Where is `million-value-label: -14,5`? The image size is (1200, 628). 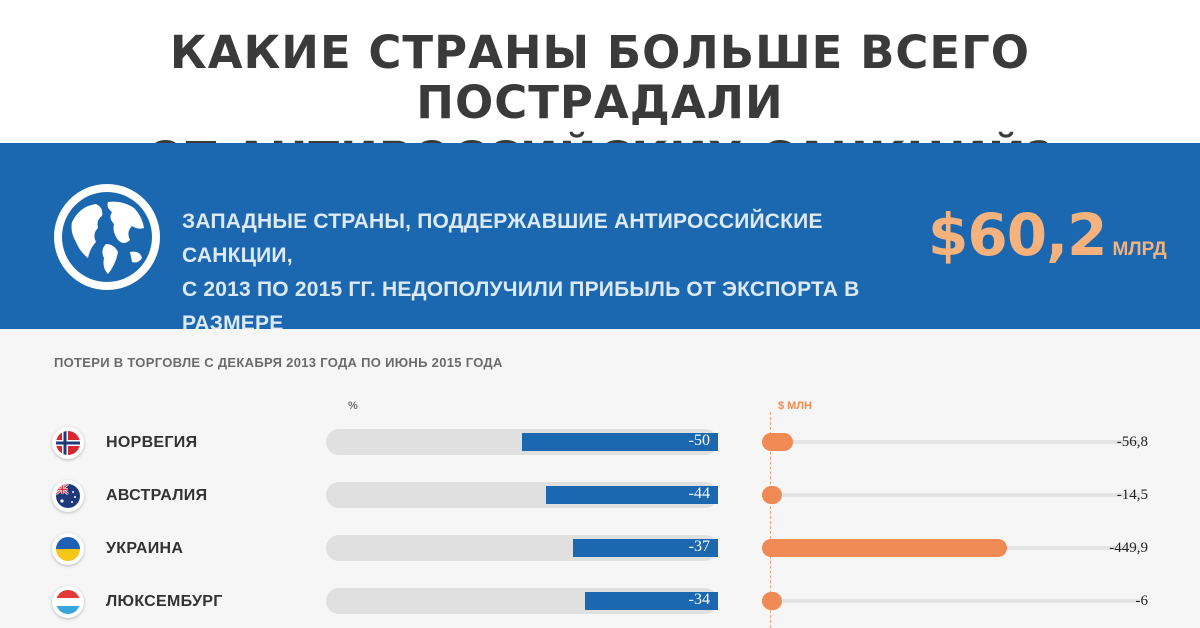 million-value-label: -14,5 is located at coordinates (1132, 495).